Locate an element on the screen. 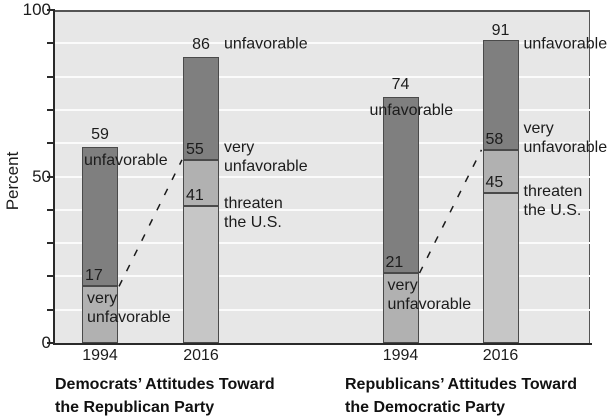 Image resolution: width=609 pixels, height=418 pixels. bar-value-label: 91 is located at coordinates (500, 30).